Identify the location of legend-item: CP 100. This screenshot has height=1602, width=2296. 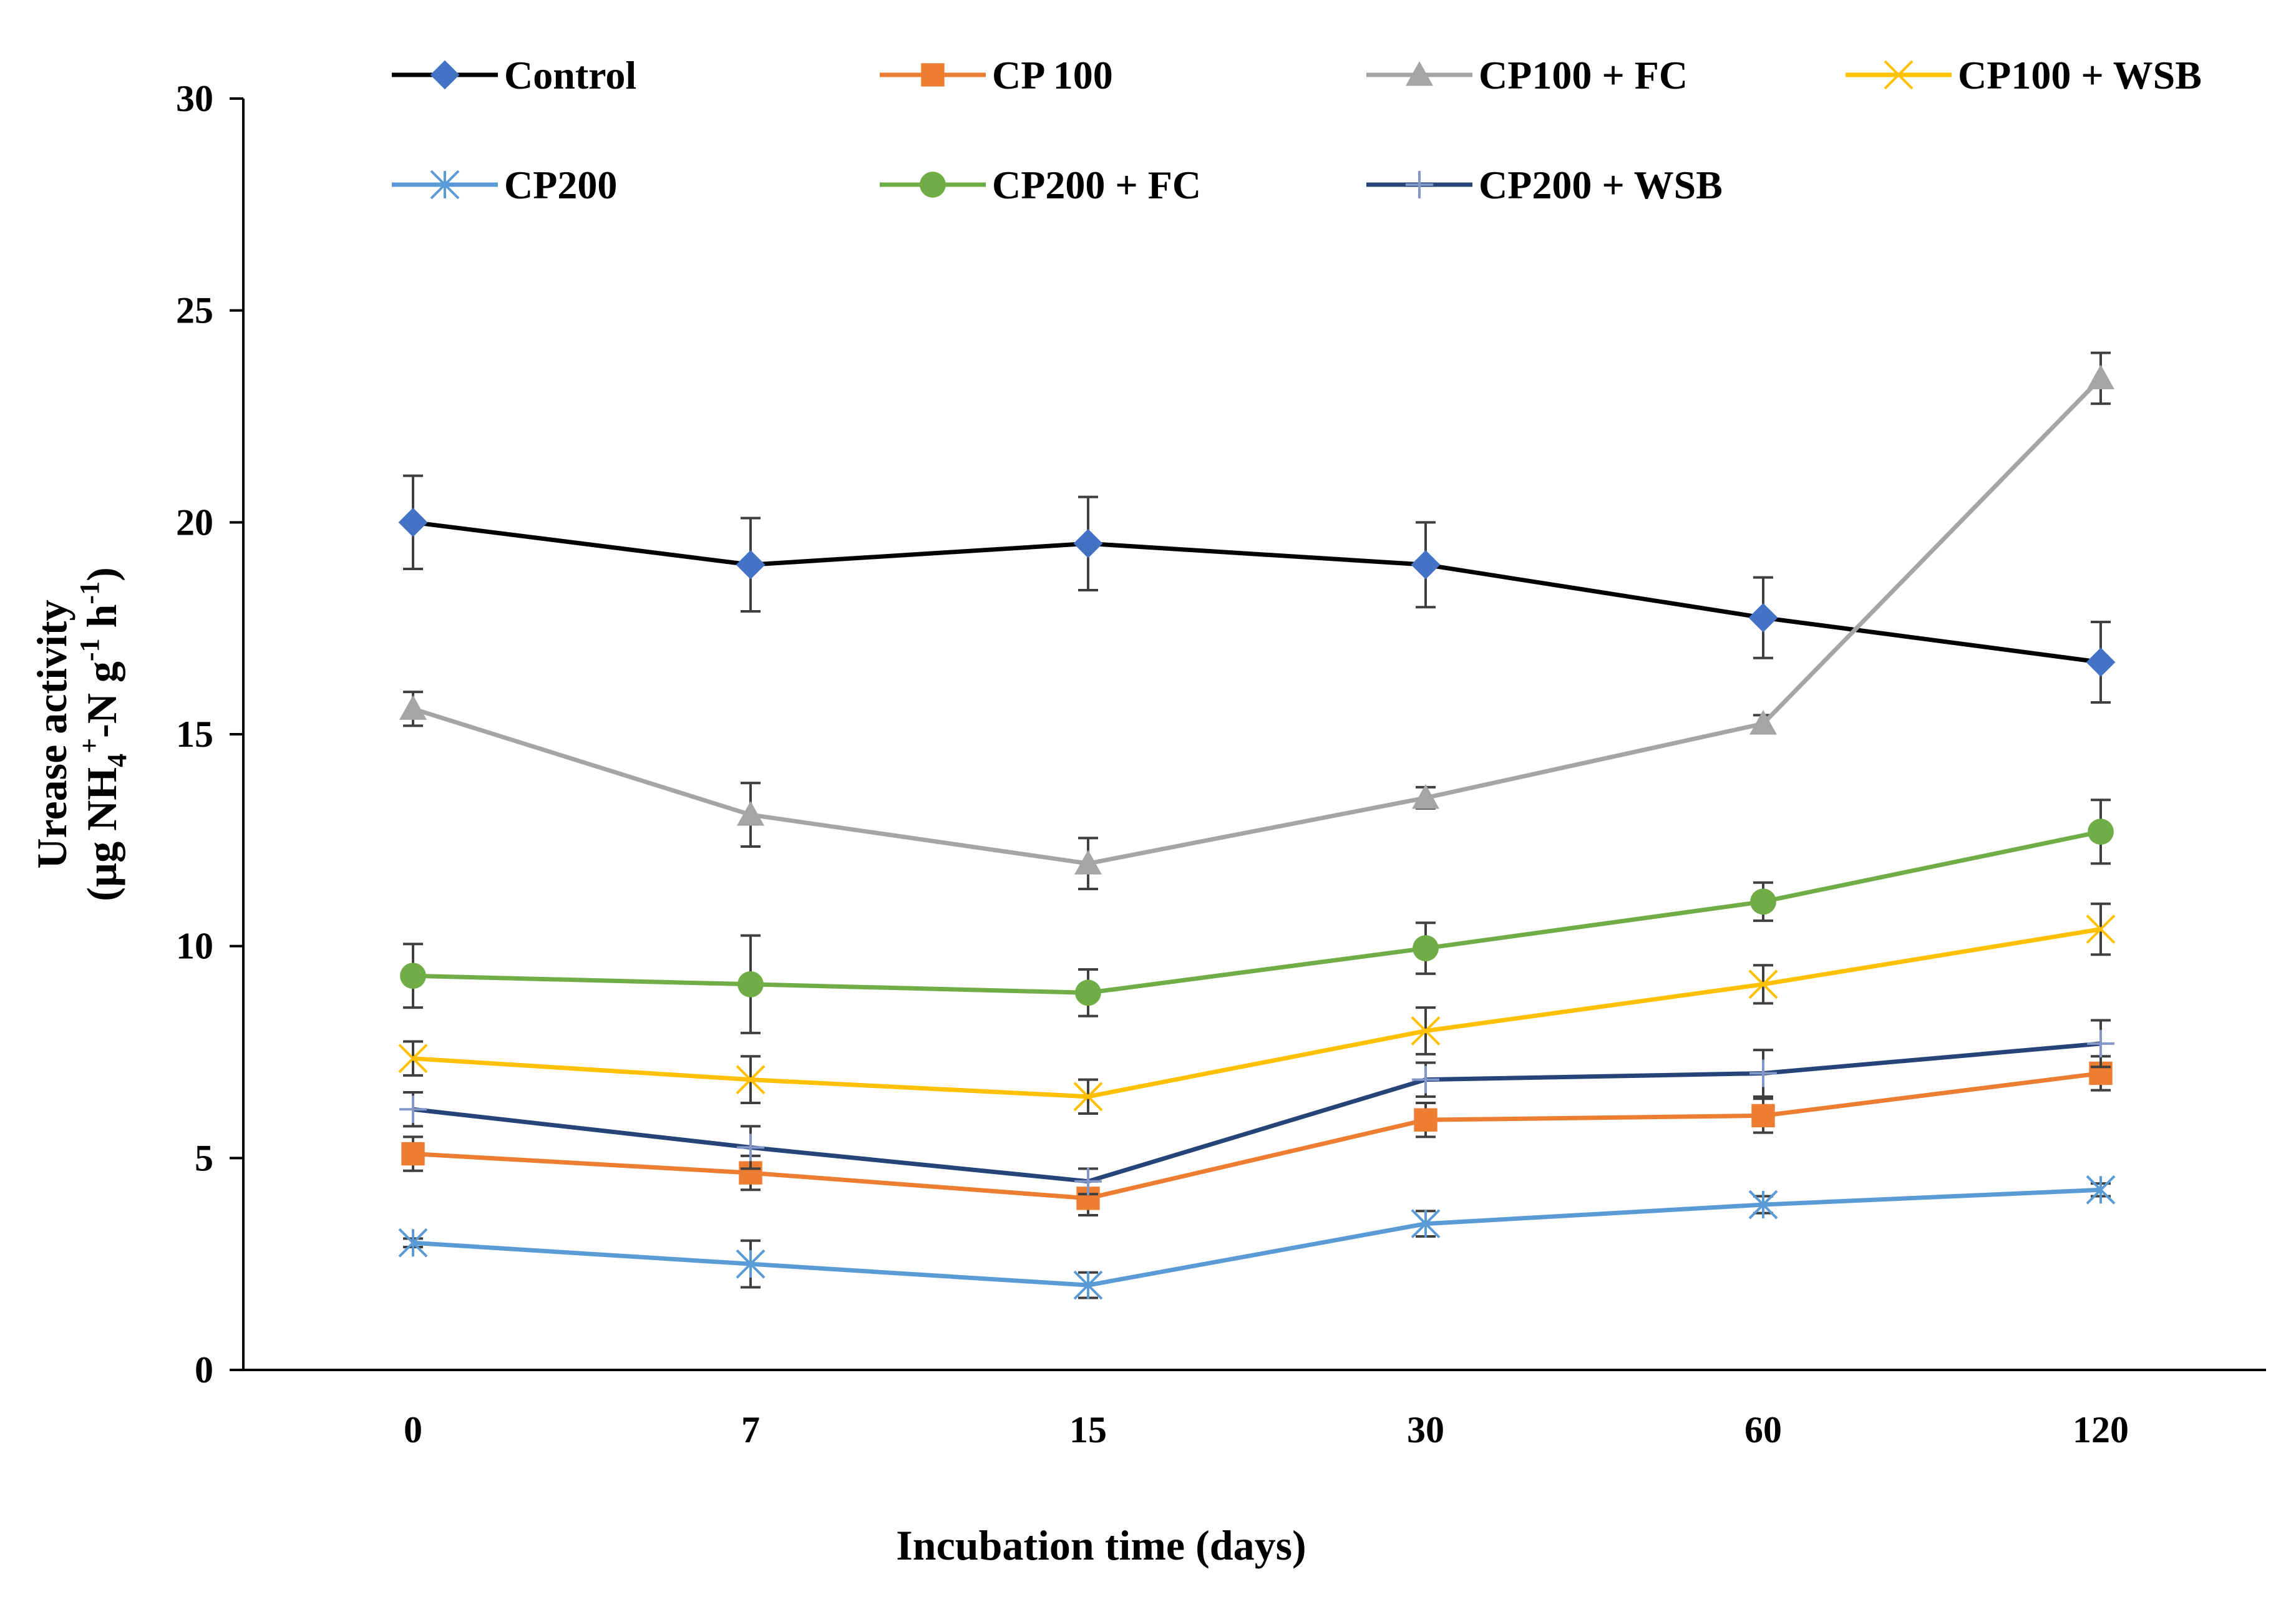
(996, 75).